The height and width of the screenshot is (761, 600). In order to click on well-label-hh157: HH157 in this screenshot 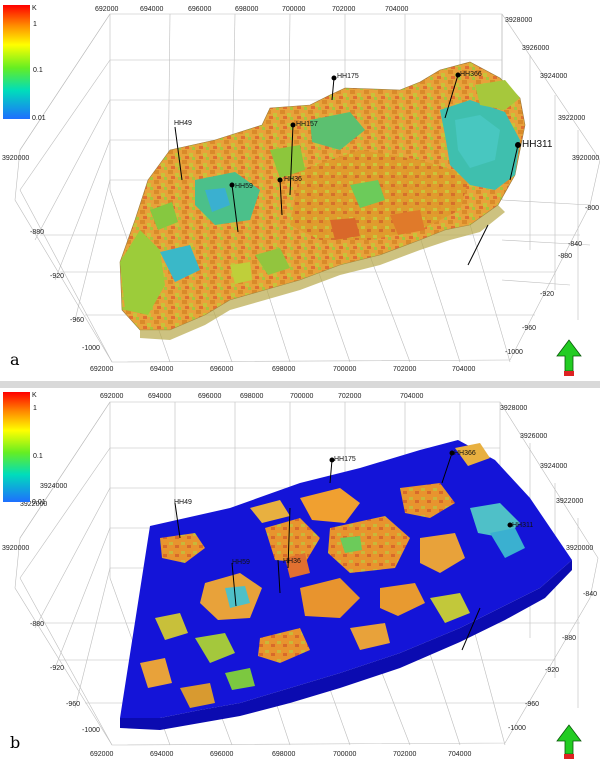, I will do `click(307, 124)`.